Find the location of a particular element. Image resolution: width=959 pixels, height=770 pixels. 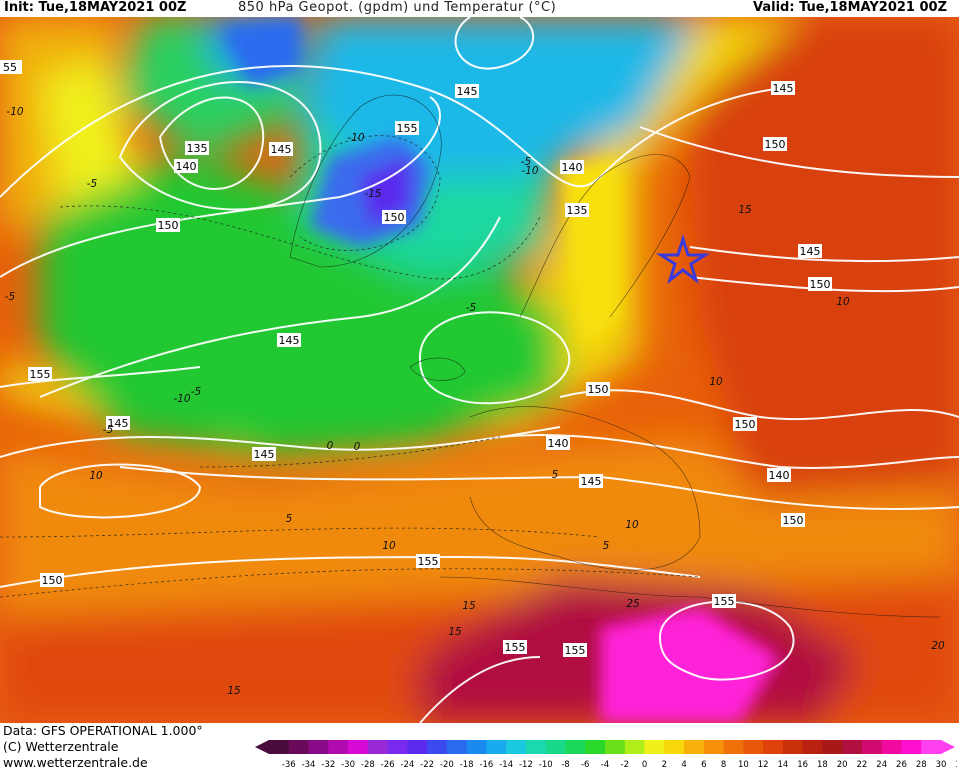

isoline-150-russia is located at coordinates (824, 254).